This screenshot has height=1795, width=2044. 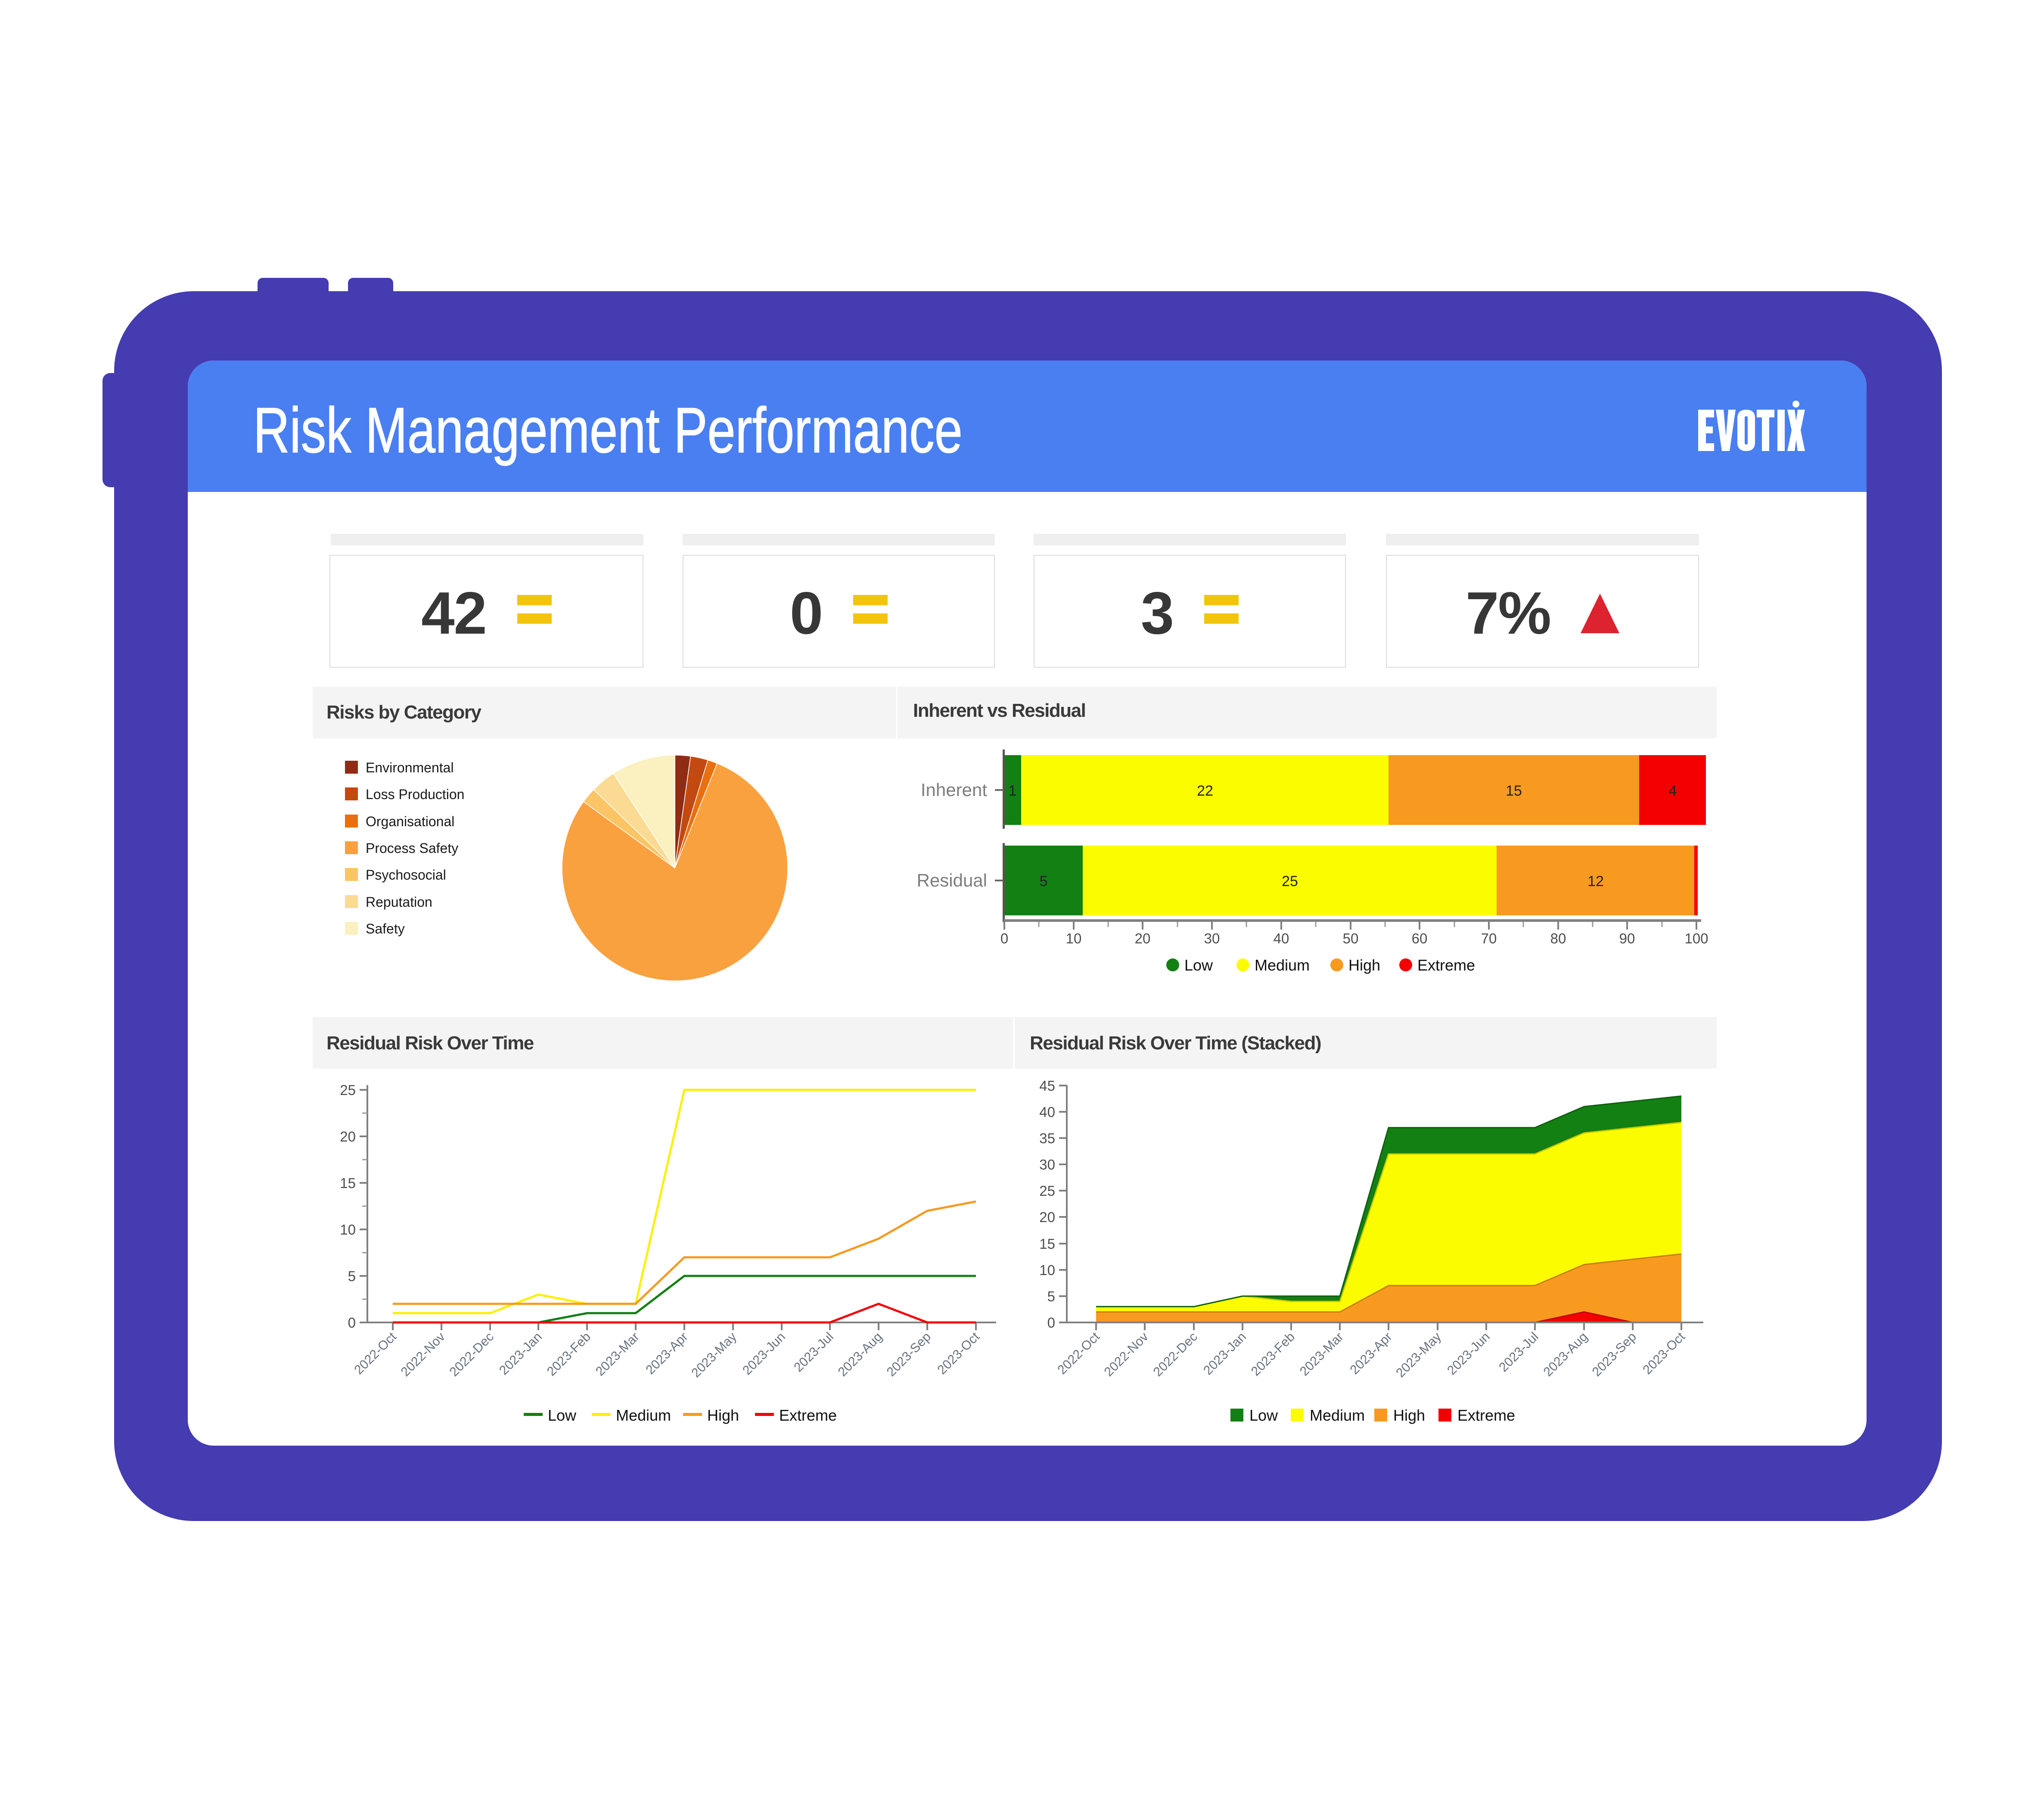 What do you see at coordinates (1047, 1086) in the screenshot?
I see `svg-text: 45` at bounding box center [1047, 1086].